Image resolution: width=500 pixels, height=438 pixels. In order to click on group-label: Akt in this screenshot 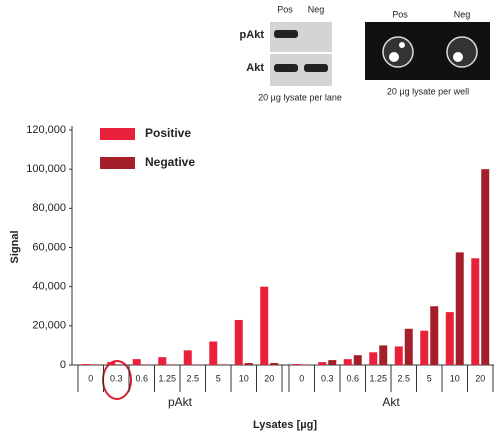, I will do `click(391, 402)`.